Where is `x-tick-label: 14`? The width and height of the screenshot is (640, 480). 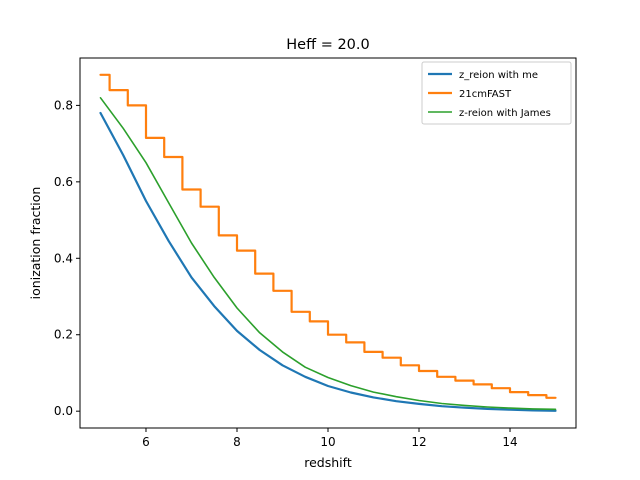 x-tick-label: 14 is located at coordinates (509, 442).